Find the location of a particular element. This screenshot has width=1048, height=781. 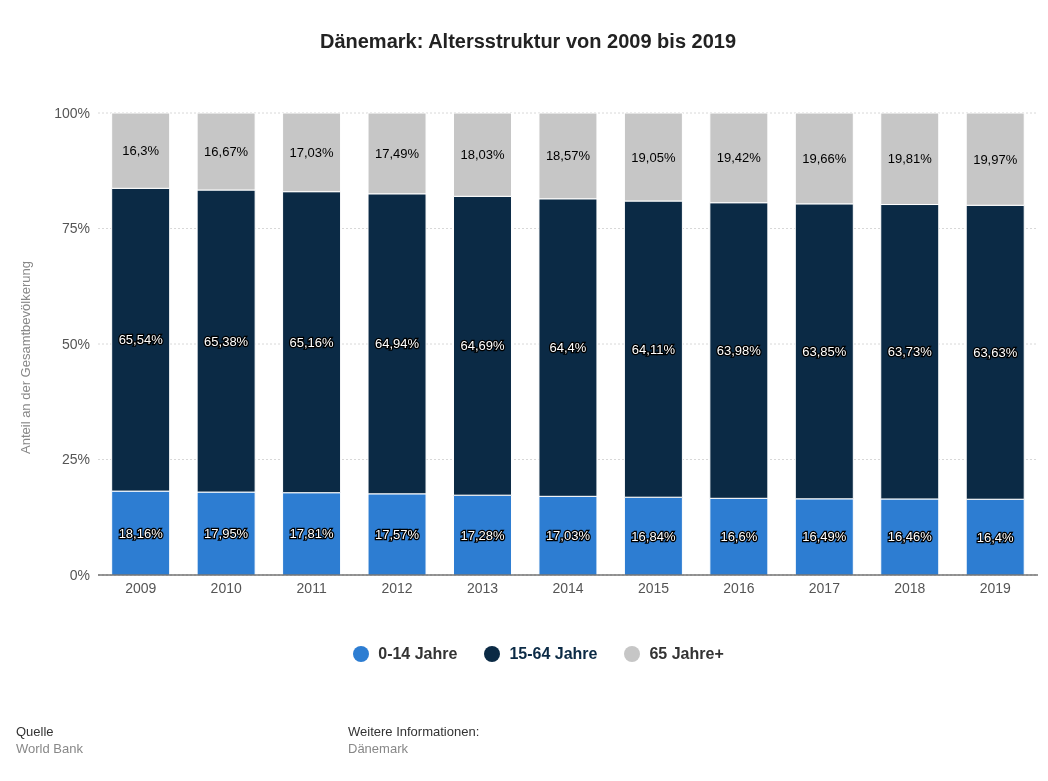

data-label: 16,84% is located at coordinates (653, 536).